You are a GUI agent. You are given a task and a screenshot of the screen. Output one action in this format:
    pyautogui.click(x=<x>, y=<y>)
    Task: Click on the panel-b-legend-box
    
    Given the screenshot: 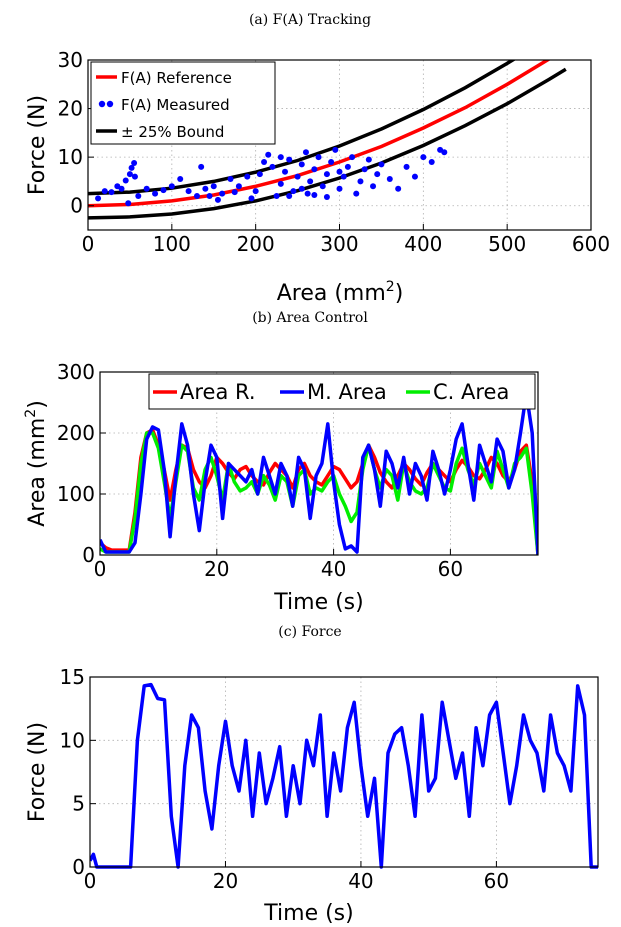 What is the action you would take?
    pyautogui.click(x=342, y=391)
    